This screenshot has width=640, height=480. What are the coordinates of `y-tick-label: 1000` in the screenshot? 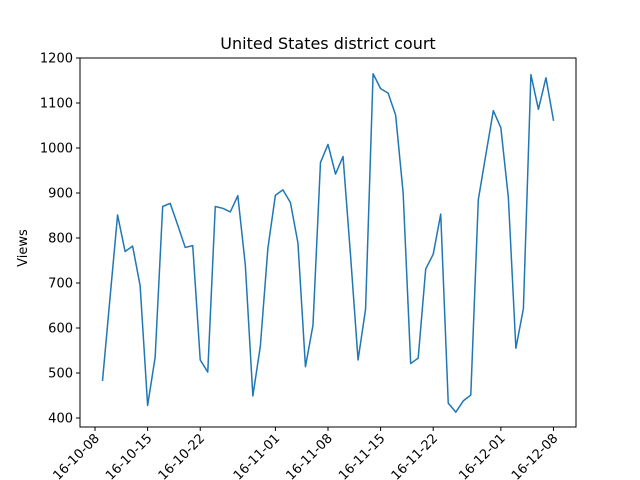 It's located at (56, 149).